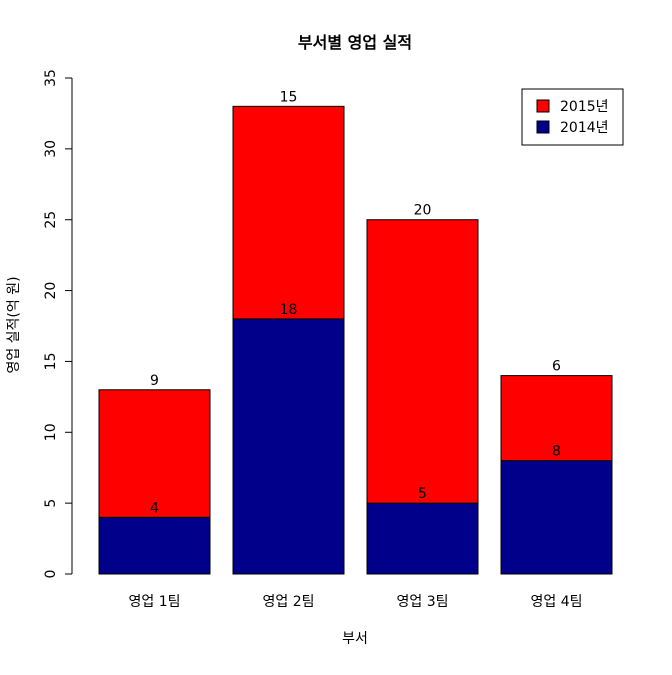 The width and height of the screenshot is (672, 675). I want to click on category-label: 영업 1팀, so click(155, 602).